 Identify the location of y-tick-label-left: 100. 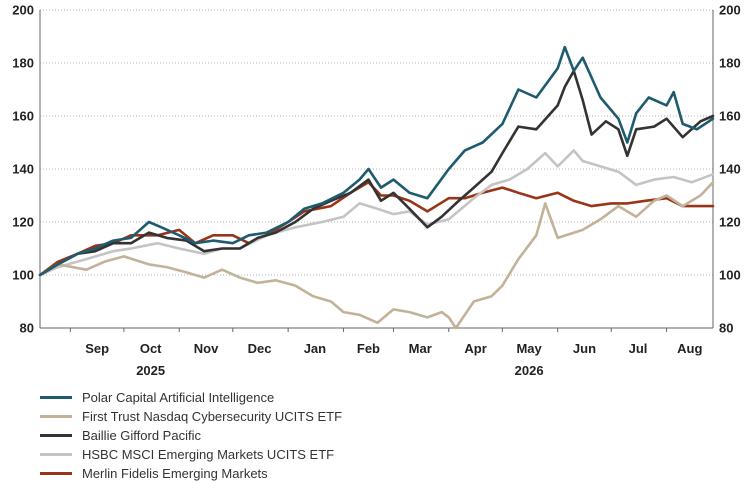
(23, 275).